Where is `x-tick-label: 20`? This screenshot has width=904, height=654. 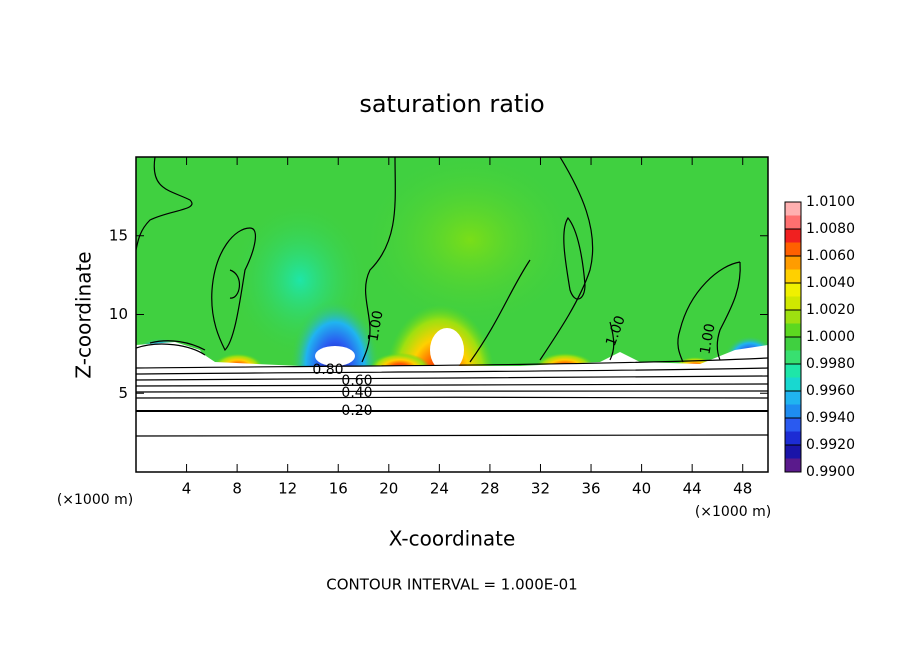 x-tick-label: 20 is located at coordinates (388, 489).